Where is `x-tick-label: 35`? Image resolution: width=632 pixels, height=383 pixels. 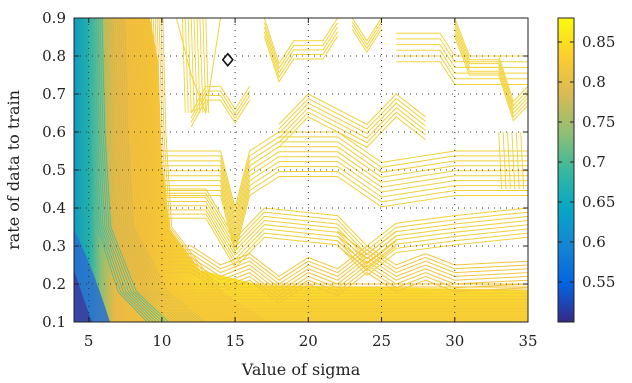
x-tick-label: 35 is located at coordinates (527, 341).